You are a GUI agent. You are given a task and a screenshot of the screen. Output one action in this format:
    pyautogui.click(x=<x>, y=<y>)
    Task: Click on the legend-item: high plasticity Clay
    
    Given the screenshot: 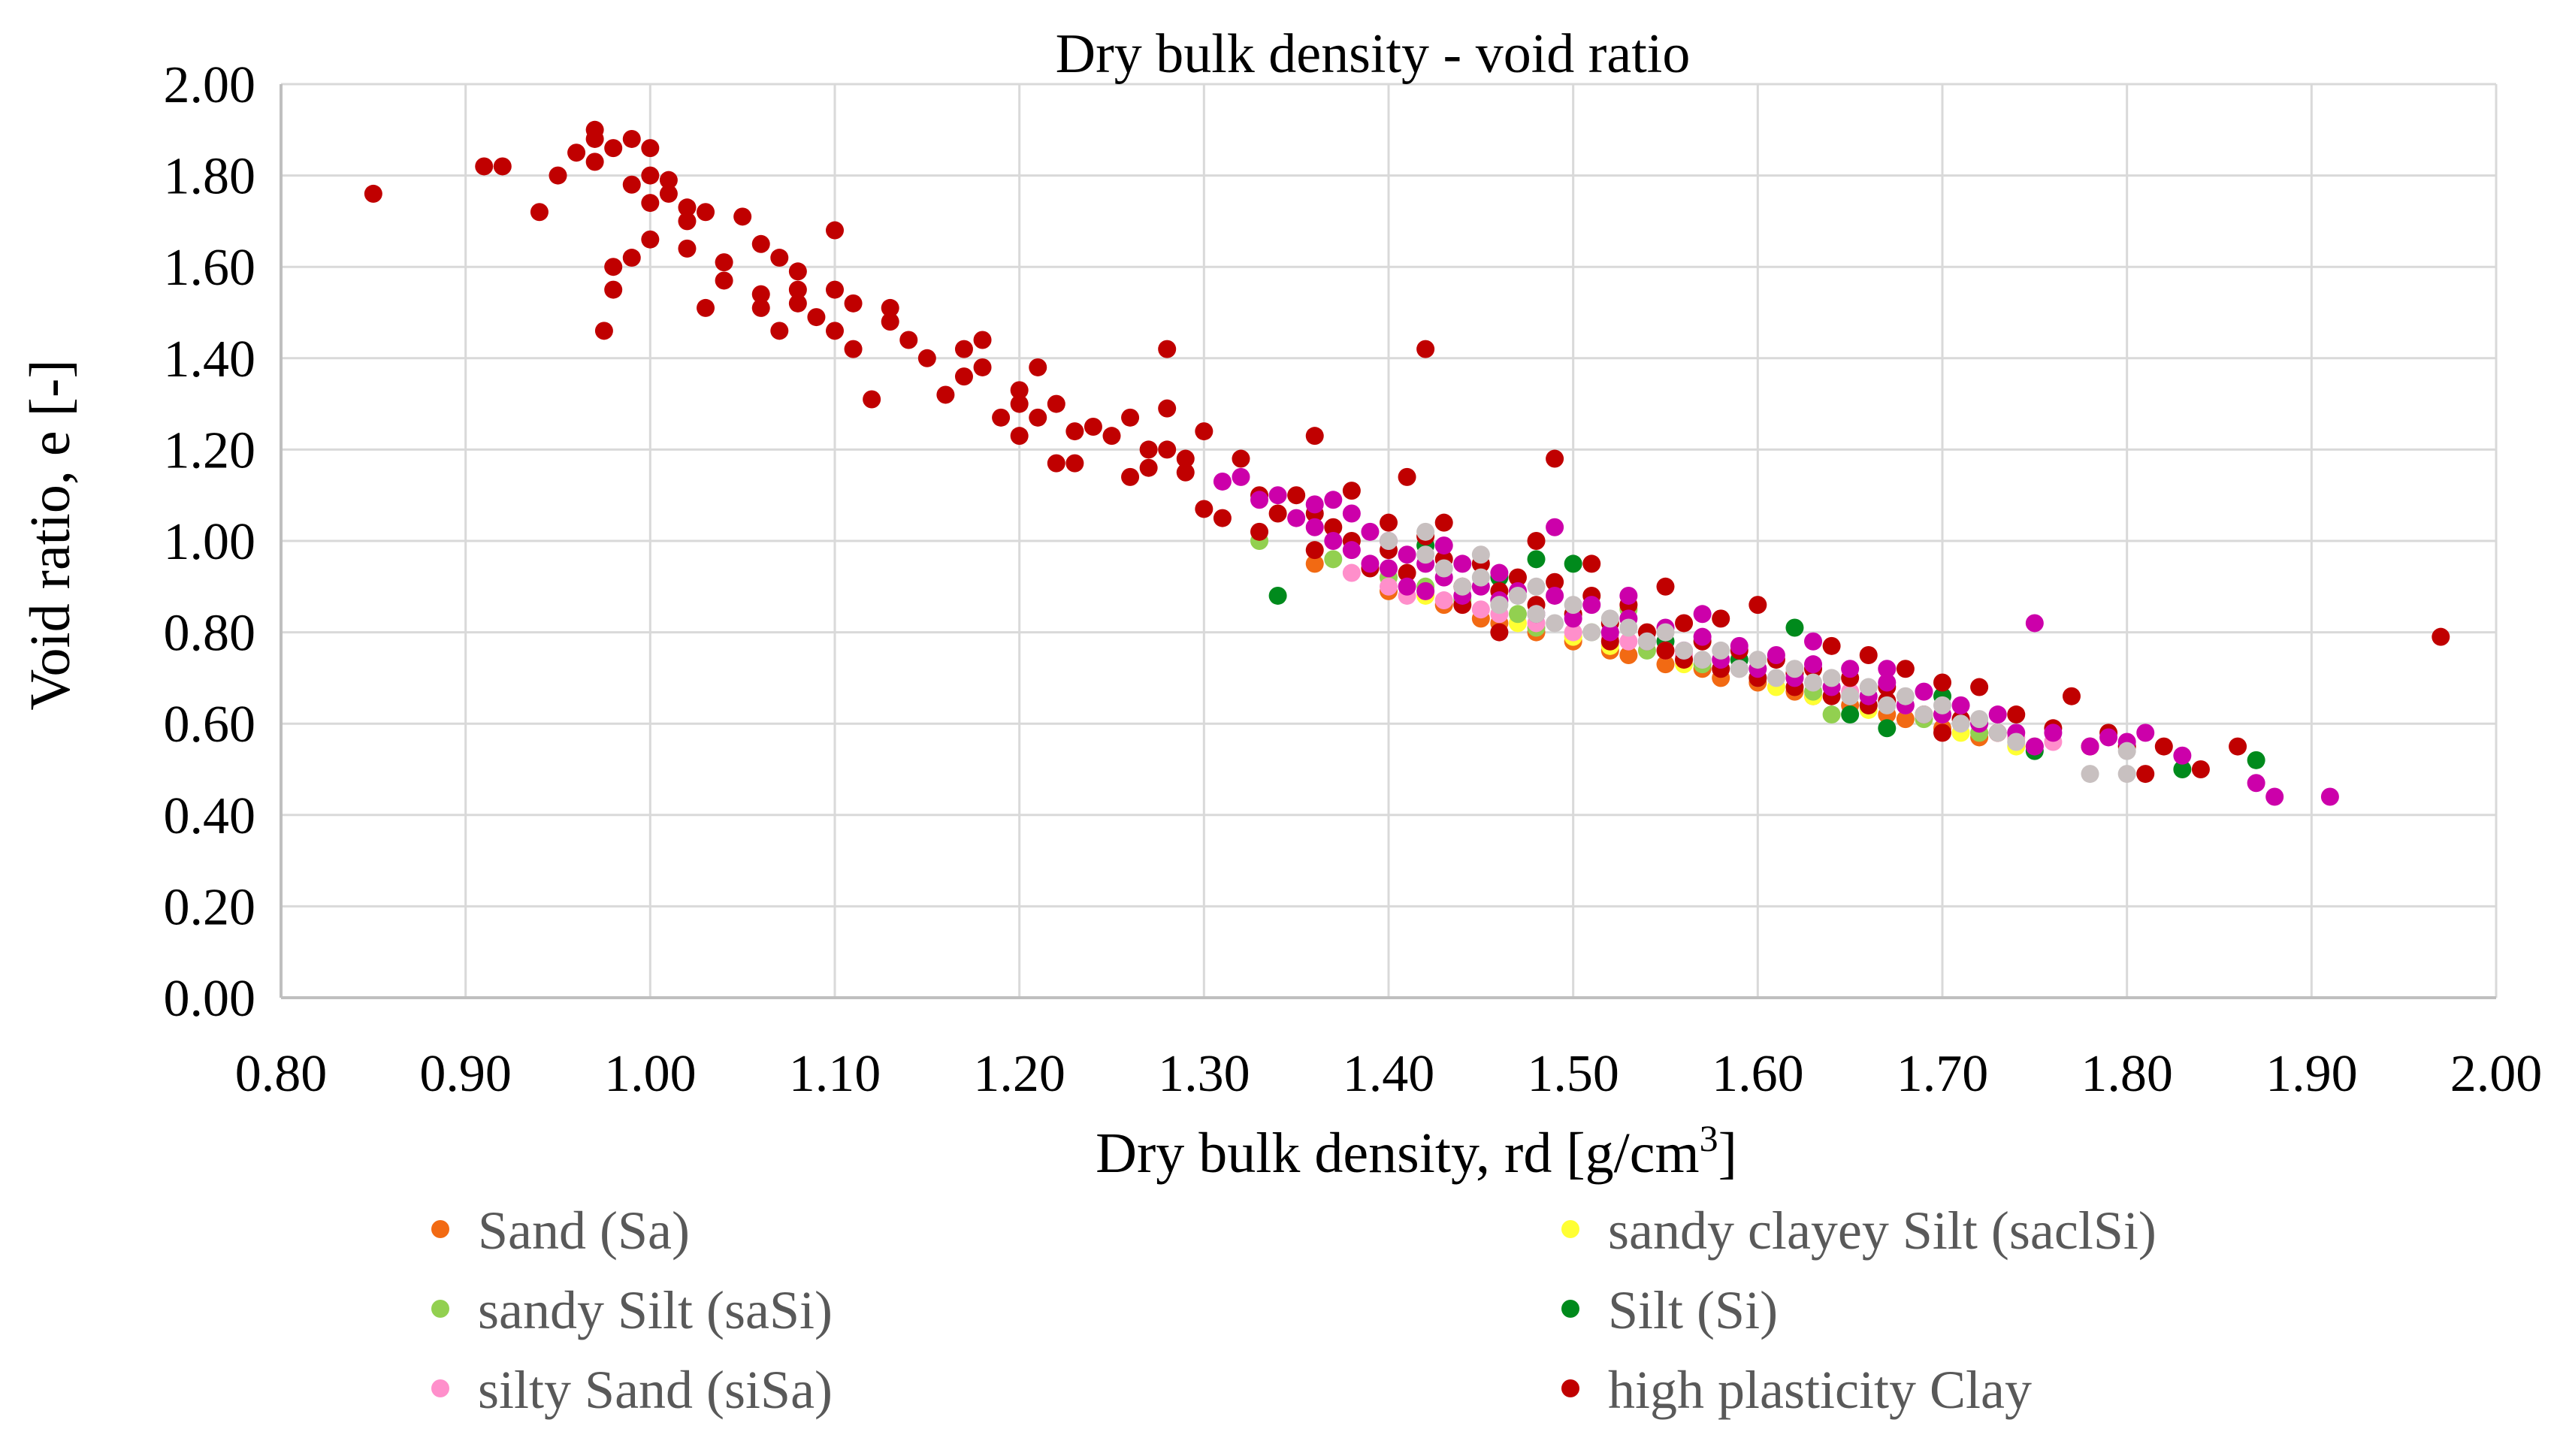 What is the action you would take?
    pyautogui.click(x=1796, y=1390)
    